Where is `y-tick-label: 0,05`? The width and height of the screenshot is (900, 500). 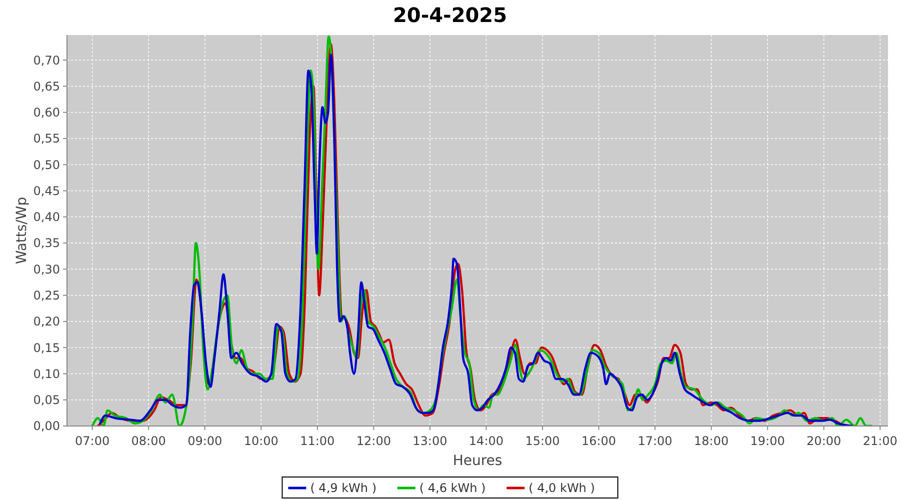 y-tick-label: 0,05 is located at coordinates (46, 400).